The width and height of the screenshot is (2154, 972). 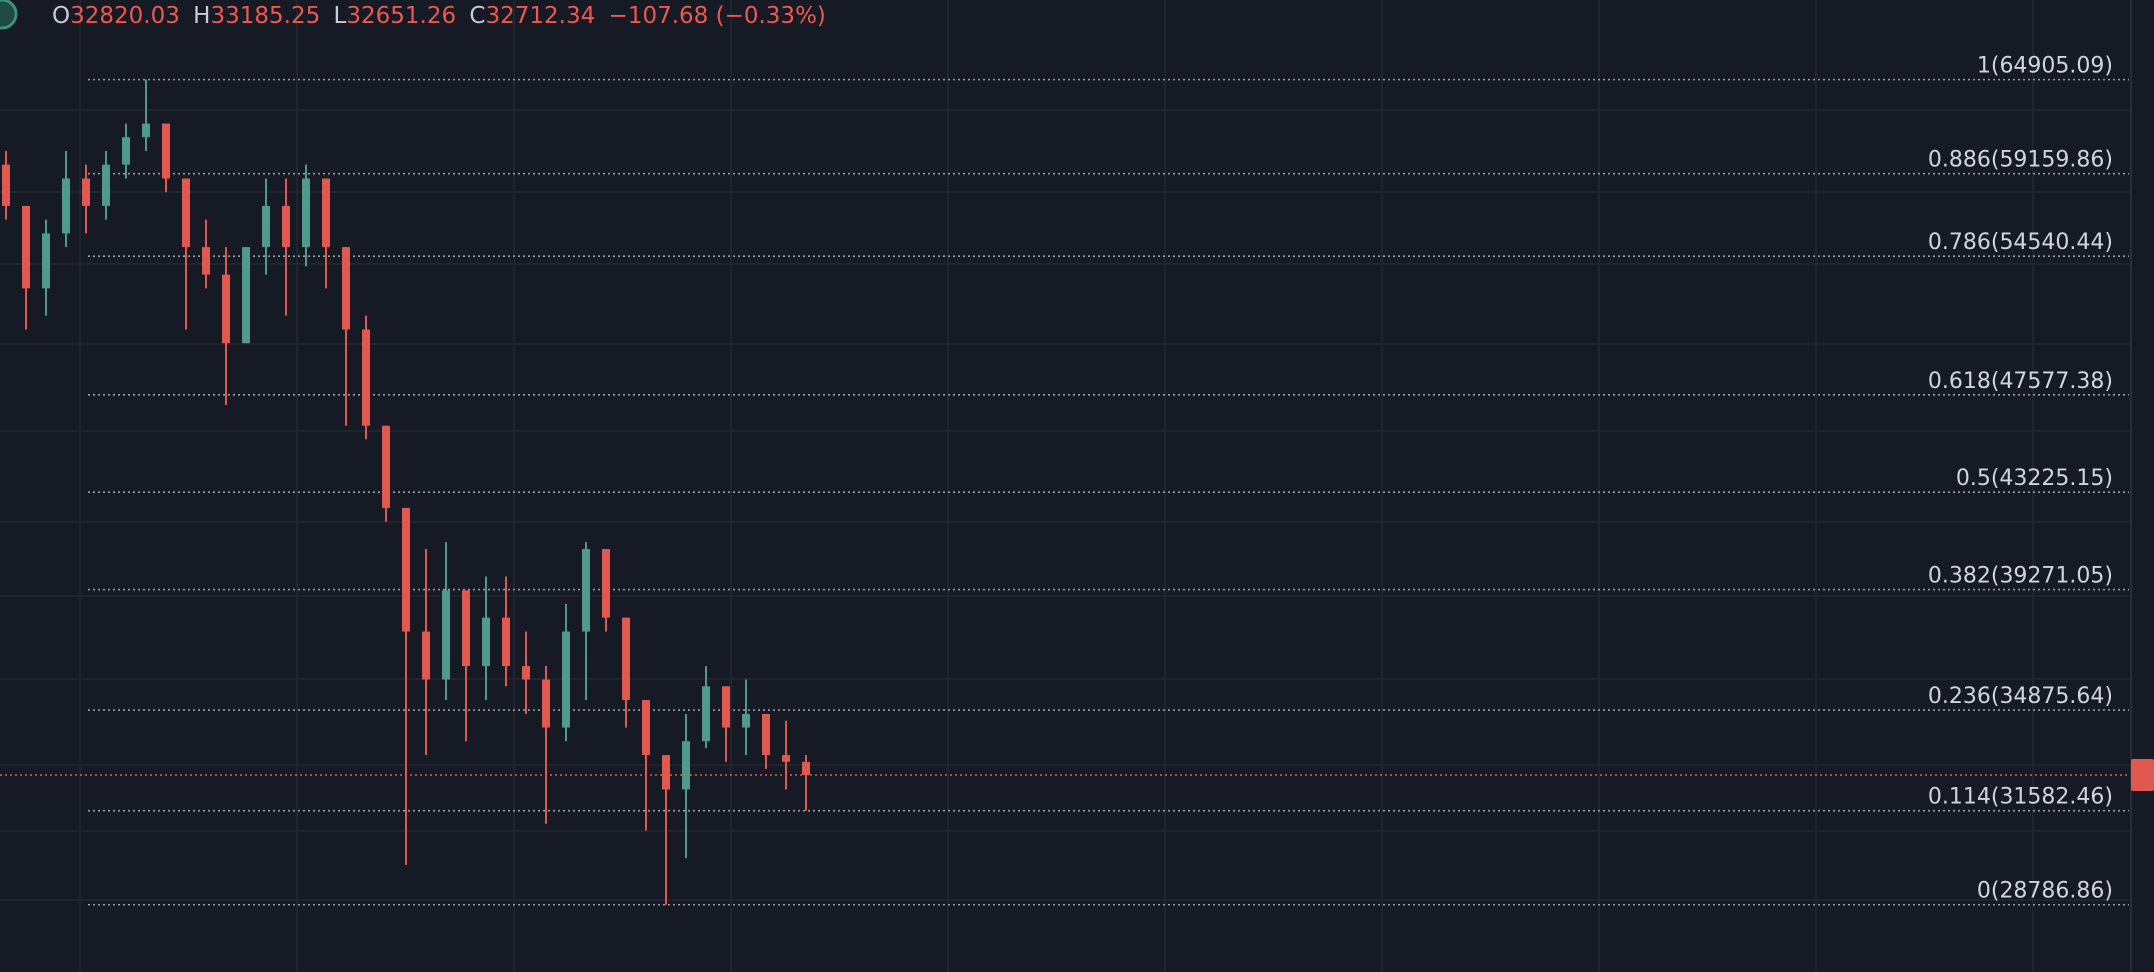 What do you see at coordinates (2020, 160) in the screenshot?
I see `fib-level-label: 0.886(59159.86)` at bounding box center [2020, 160].